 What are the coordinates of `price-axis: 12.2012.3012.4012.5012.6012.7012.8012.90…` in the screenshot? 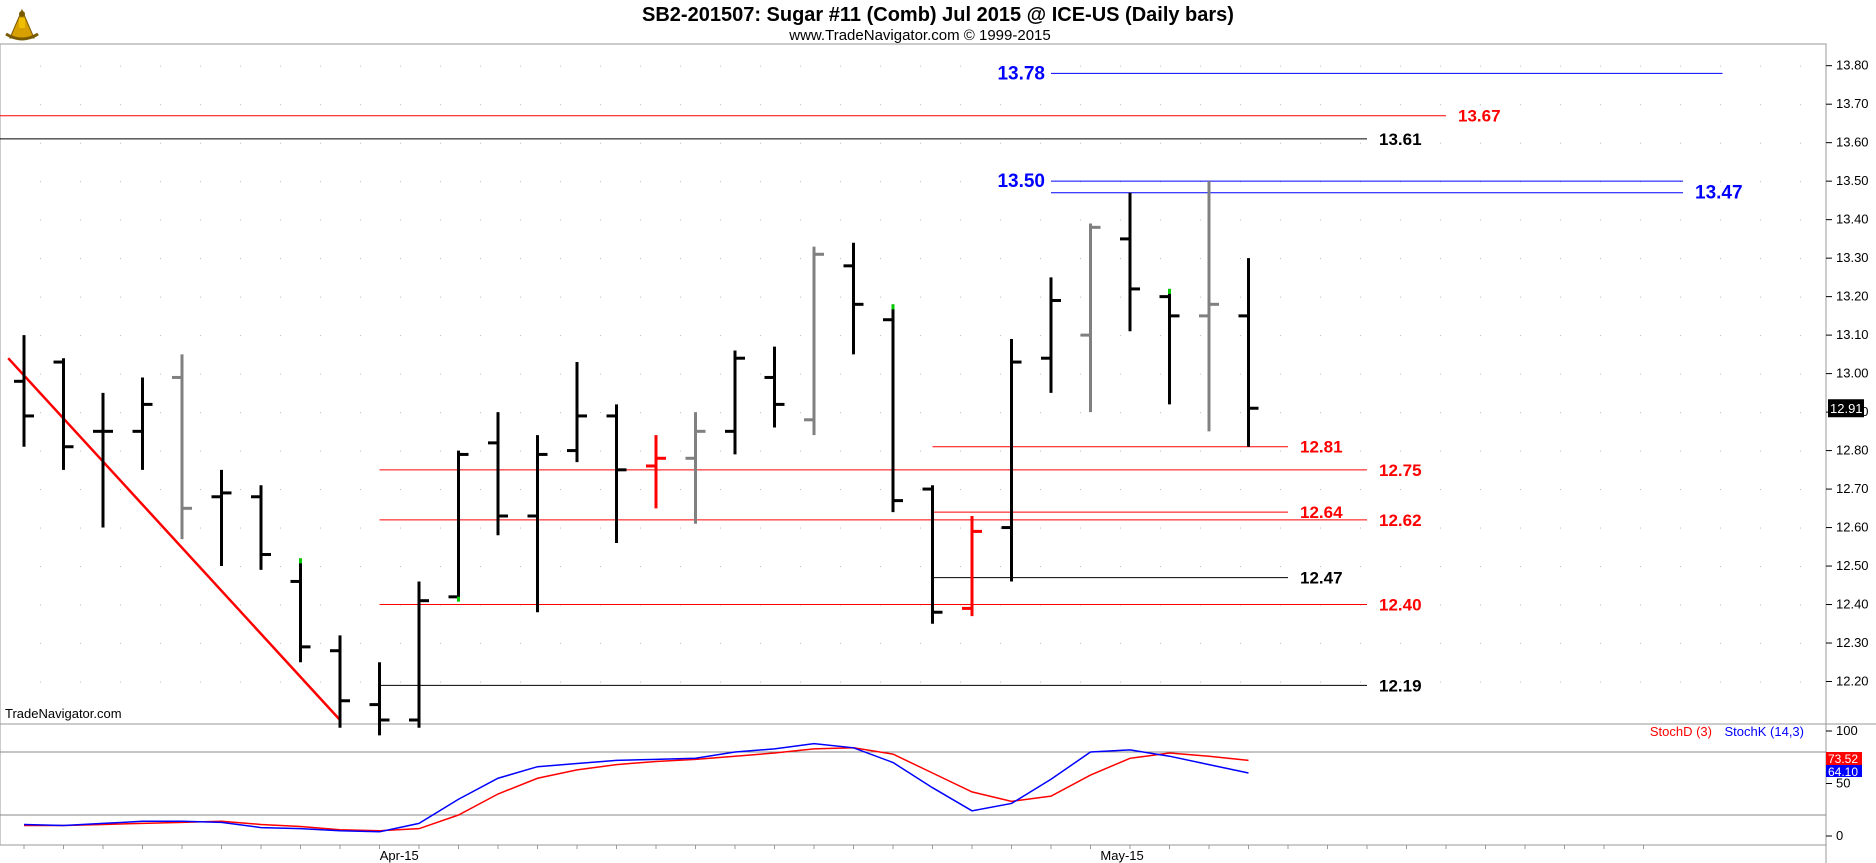 It's located at (1847, 373).